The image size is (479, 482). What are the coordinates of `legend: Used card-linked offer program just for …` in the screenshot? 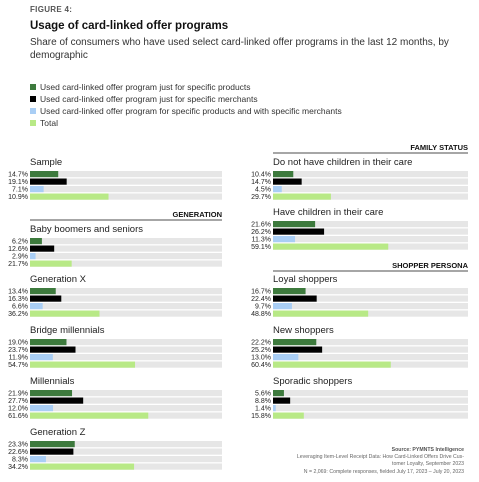 It's located at (186, 105).